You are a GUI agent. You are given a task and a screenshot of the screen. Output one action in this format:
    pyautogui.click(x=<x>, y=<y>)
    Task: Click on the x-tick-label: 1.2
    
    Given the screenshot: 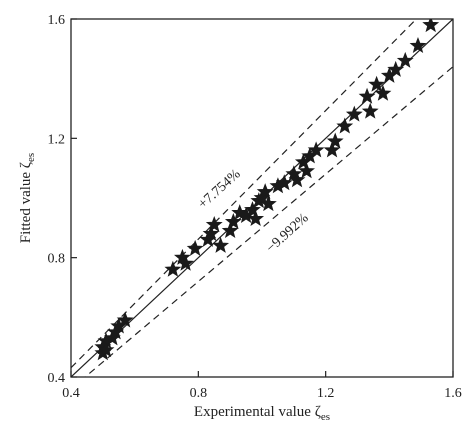 What is the action you would take?
    pyautogui.click(x=326, y=393)
    